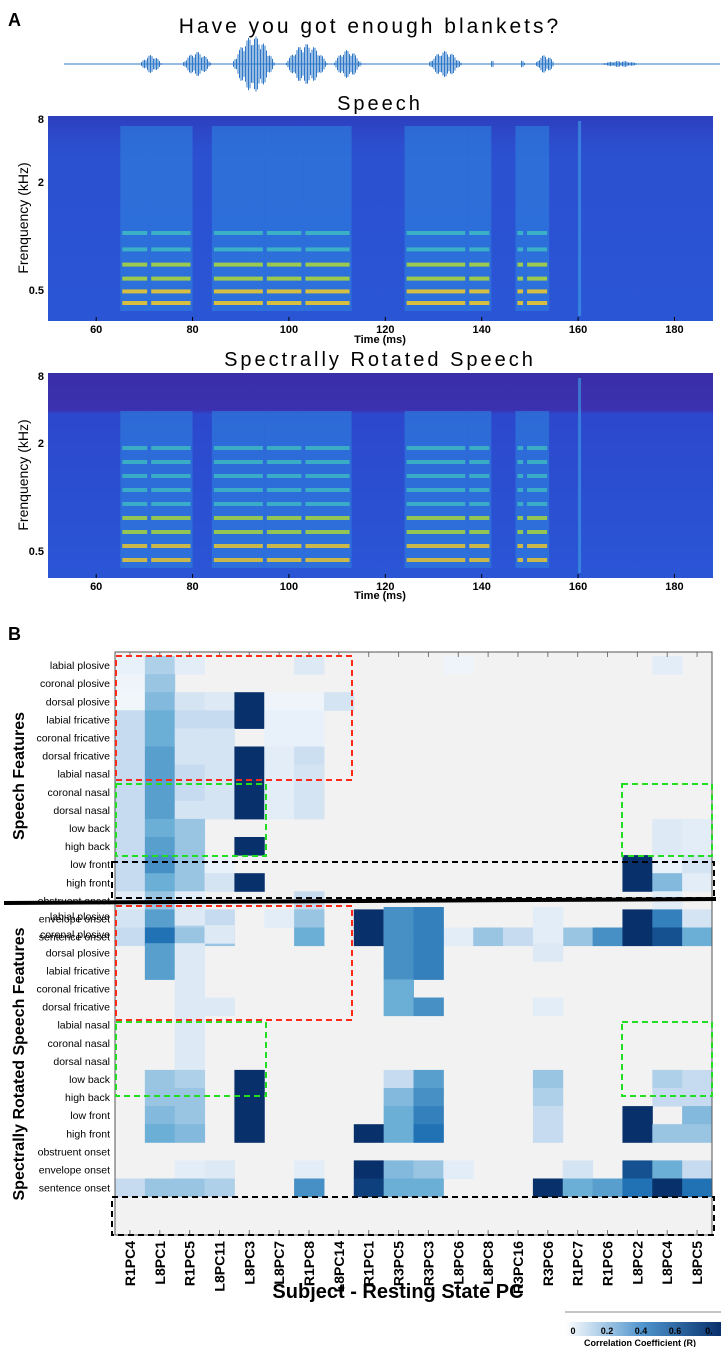 This screenshot has width=721, height=1347. What do you see at coordinates (73, 738) in the screenshot?
I see `row-label: coronal fricative` at bounding box center [73, 738].